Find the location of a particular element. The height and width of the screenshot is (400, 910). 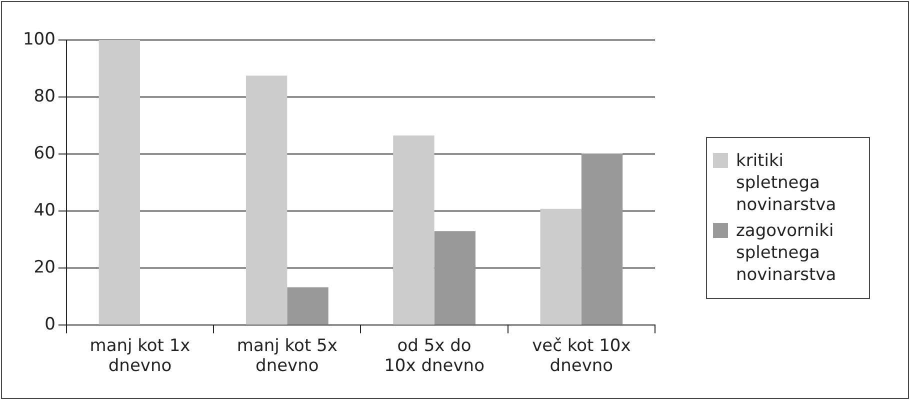

y-tick-label: 20 is located at coordinates (45, 268).